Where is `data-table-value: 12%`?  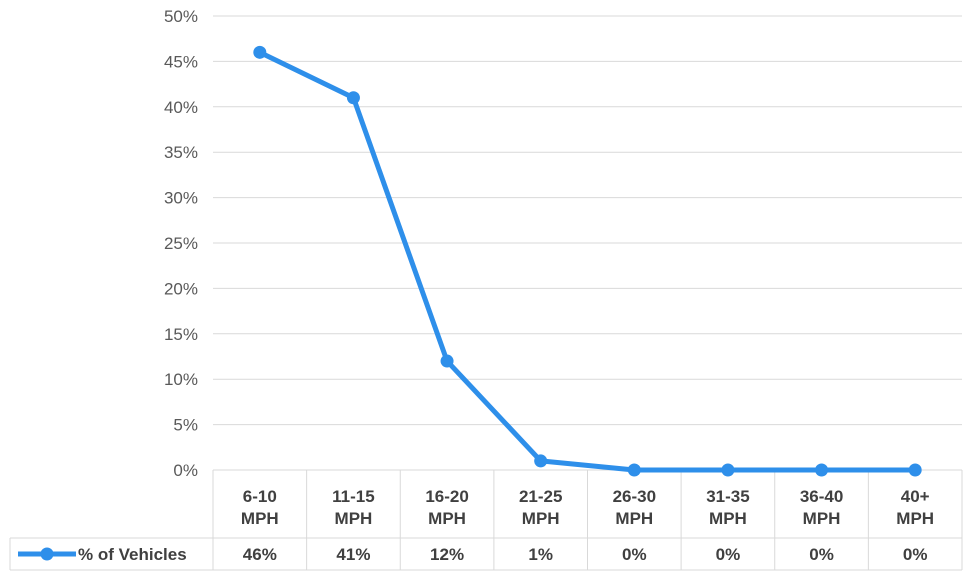 data-table-value: 12% is located at coordinates (447, 554).